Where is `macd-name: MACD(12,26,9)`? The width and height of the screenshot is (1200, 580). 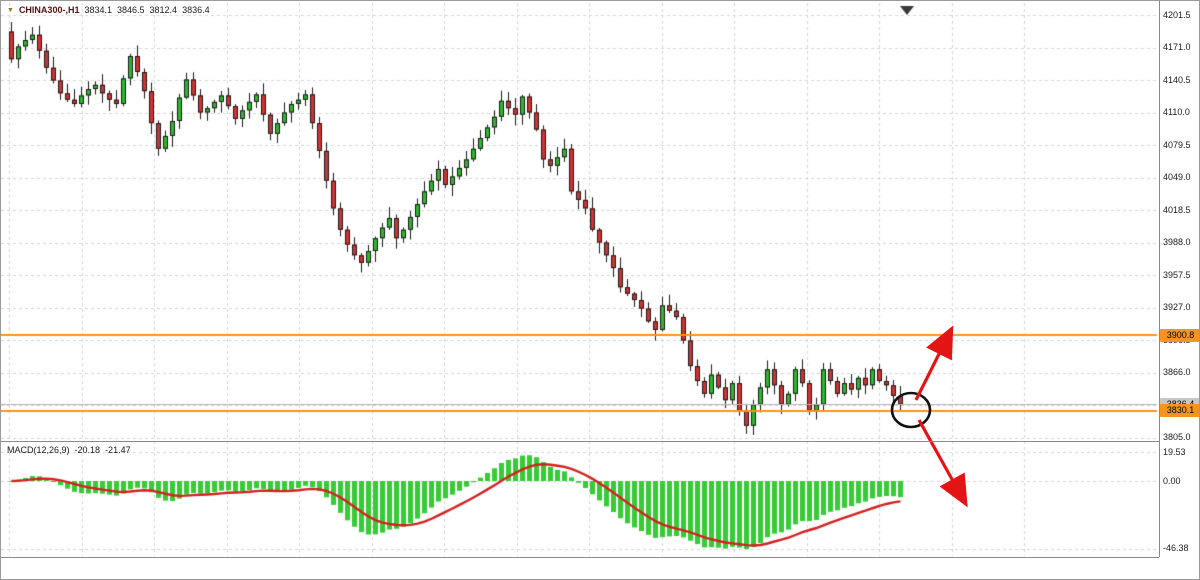
macd-name: MACD(12,26,9) is located at coordinates (38, 450).